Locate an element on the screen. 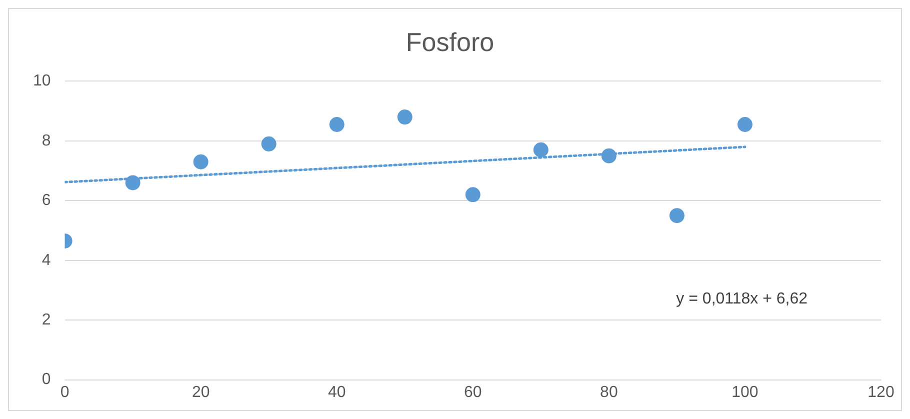 This screenshot has height=419, width=910. x-tick-label: 80 is located at coordinates (609, 392).